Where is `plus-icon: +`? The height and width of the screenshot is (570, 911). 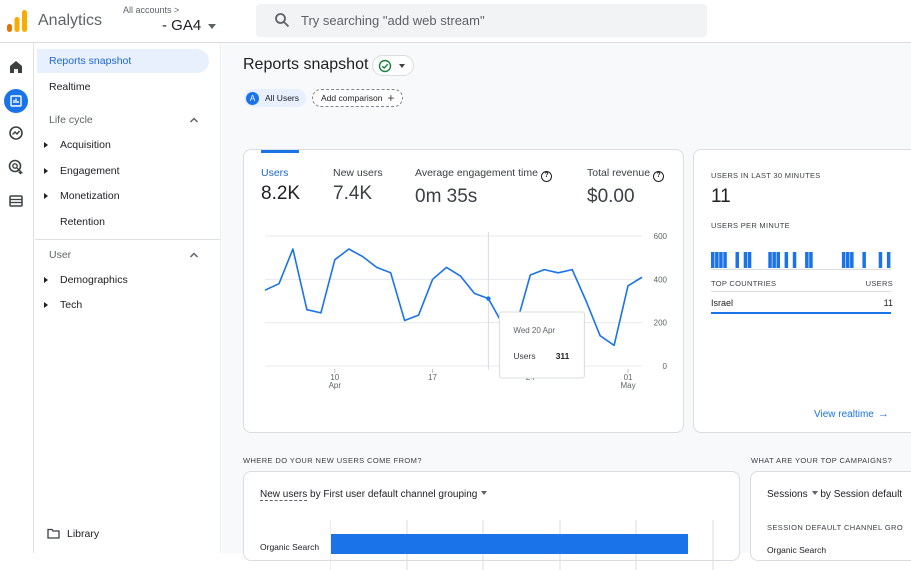
plus-icon: + is located at coordinates (391, 98).